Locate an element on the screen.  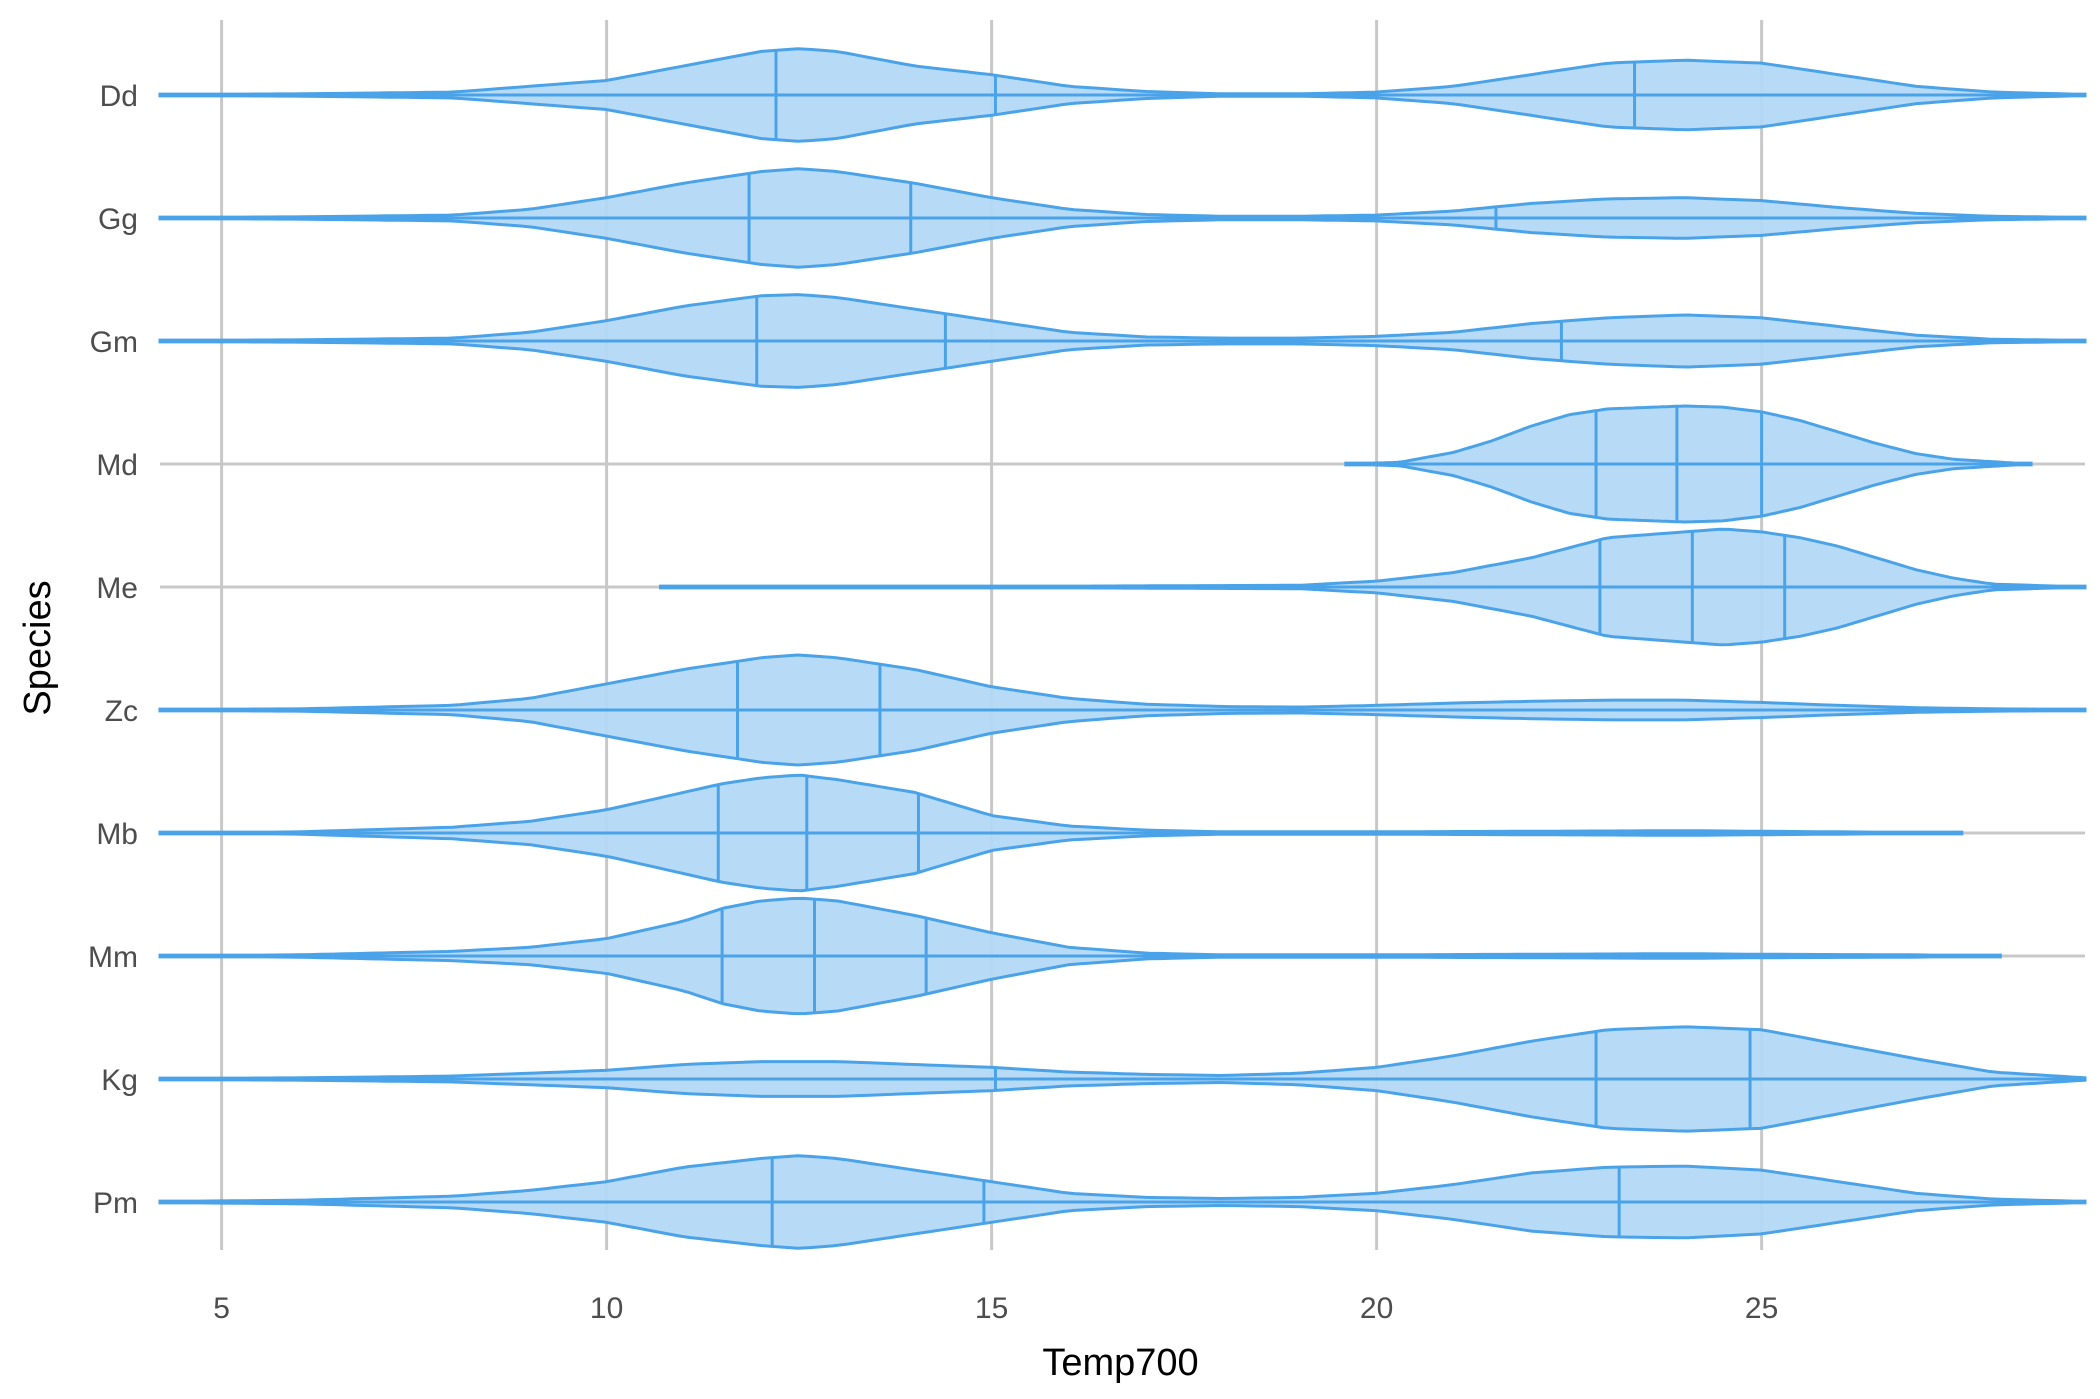
x-axis-tick-labels: 5 10 15 20 25 is located at coordinates (995, 1308).